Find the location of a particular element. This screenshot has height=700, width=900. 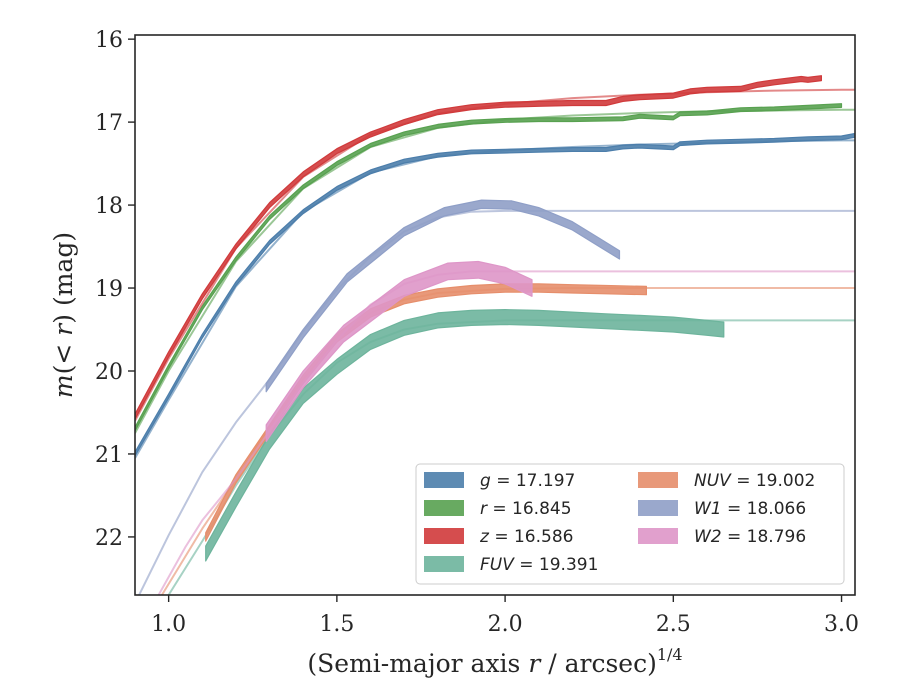

x-tick-label: 2.0 is located at coordinates (505, 624).